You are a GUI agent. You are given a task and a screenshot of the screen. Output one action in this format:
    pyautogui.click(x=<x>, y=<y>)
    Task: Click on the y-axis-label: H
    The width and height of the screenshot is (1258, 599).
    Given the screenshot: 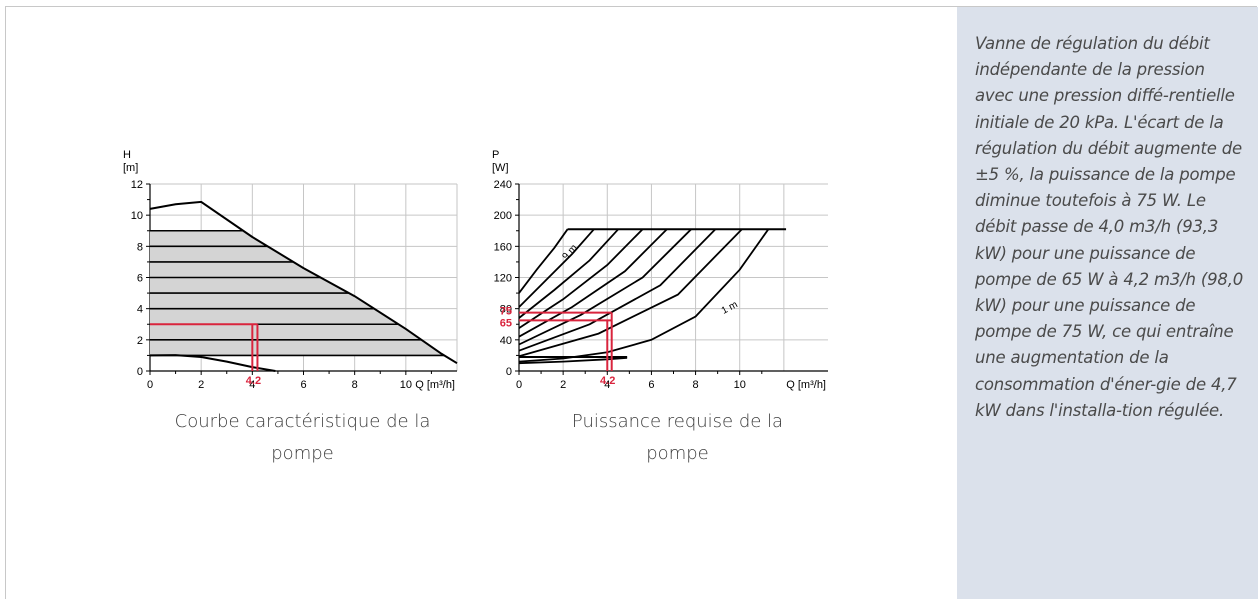 What is the action you would take?
    pyautogui.click(x=127, y=155)
    